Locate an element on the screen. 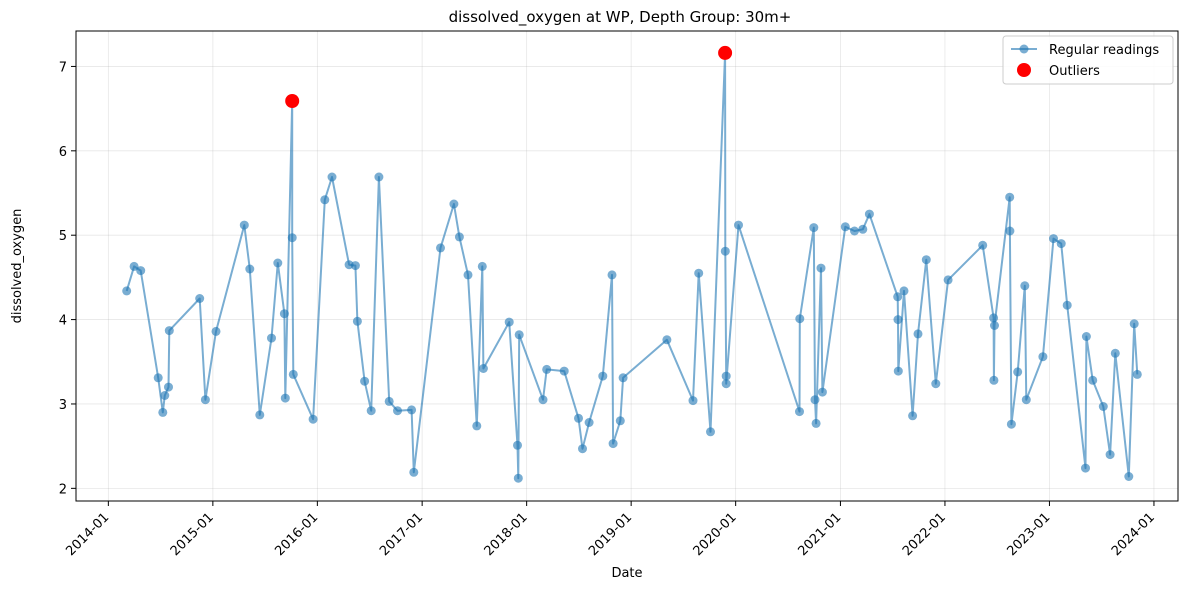  y-tick-label: 7 is located at coordinates (63, 67).